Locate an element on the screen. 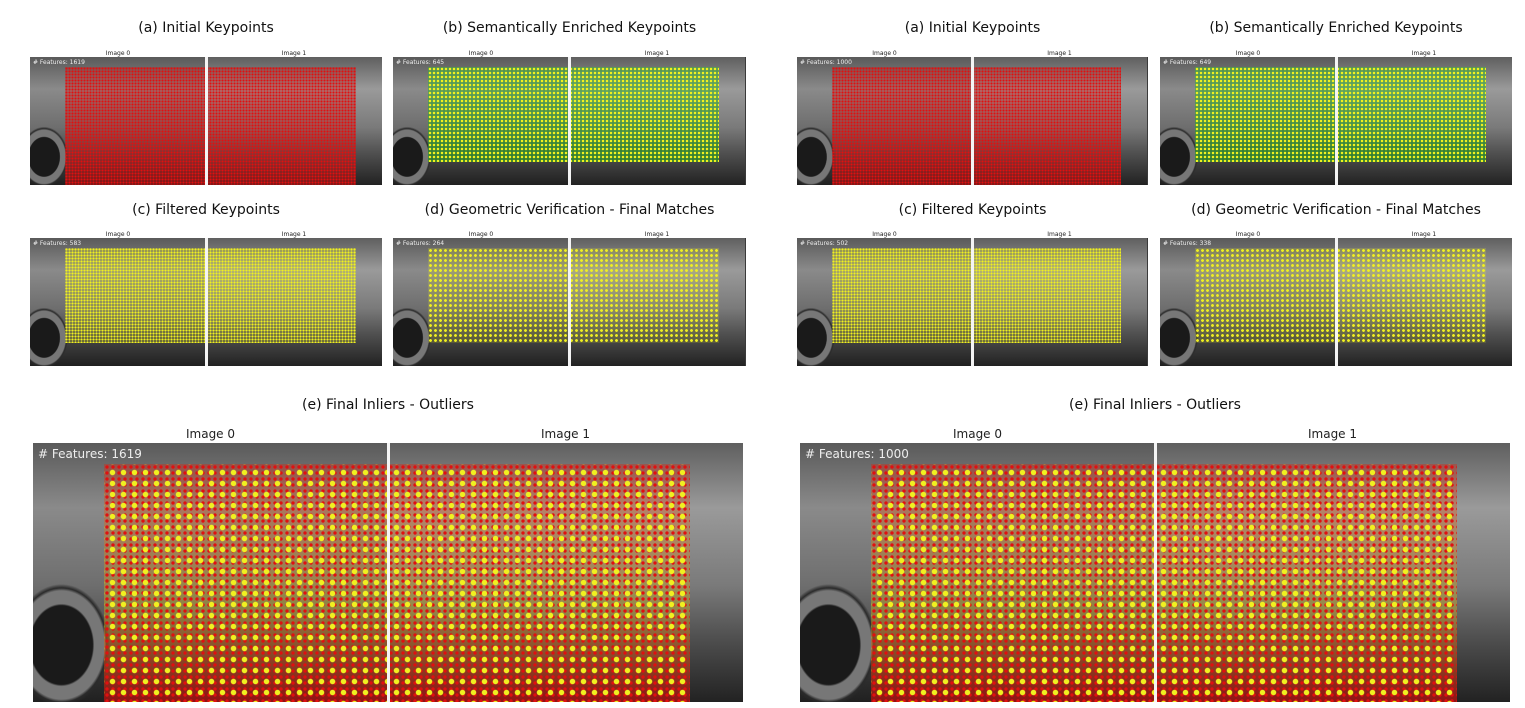 The width and height of the screenshot is (1525, 708). feature-count: # Features: 264 is located at coordinates (420, 243).